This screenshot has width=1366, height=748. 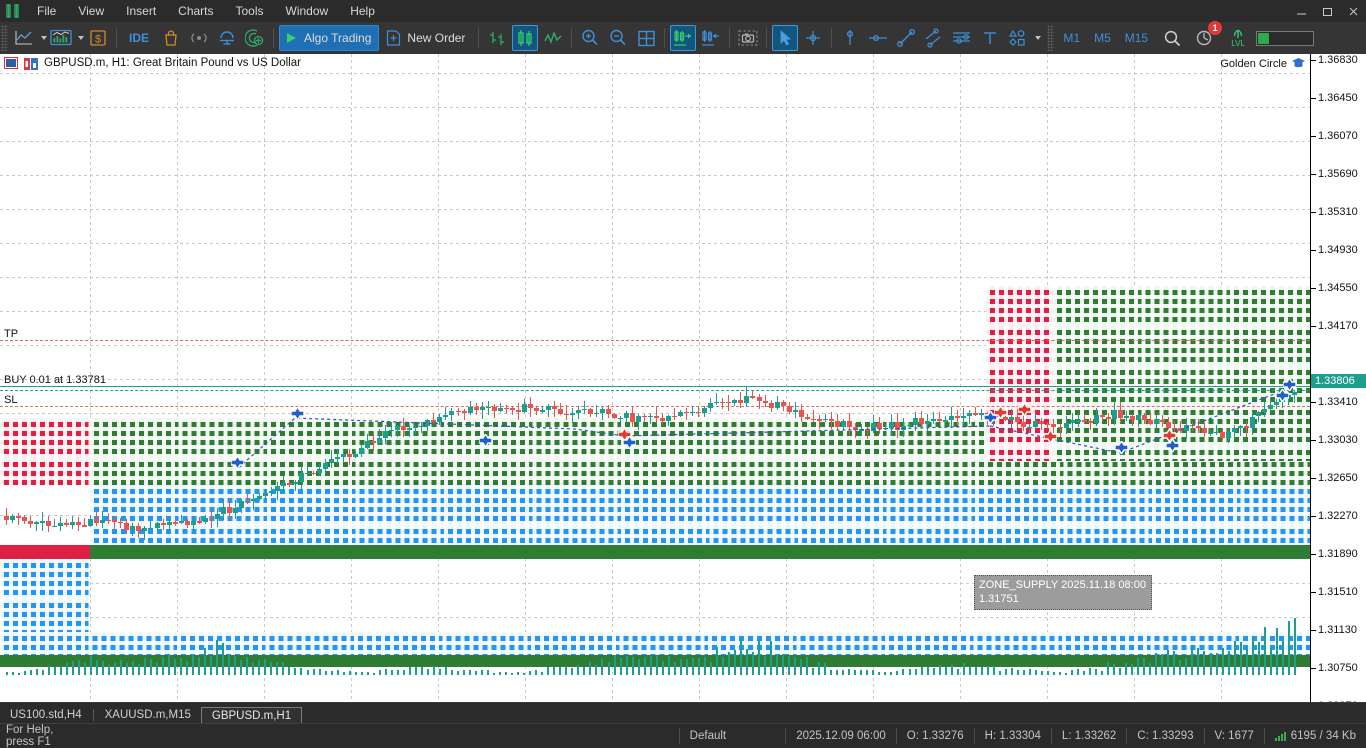 What do you see at coordinates (1102, 38) in the screenshot?
I see `timeframe-m5: M5` at bounding box center [1102, 38].